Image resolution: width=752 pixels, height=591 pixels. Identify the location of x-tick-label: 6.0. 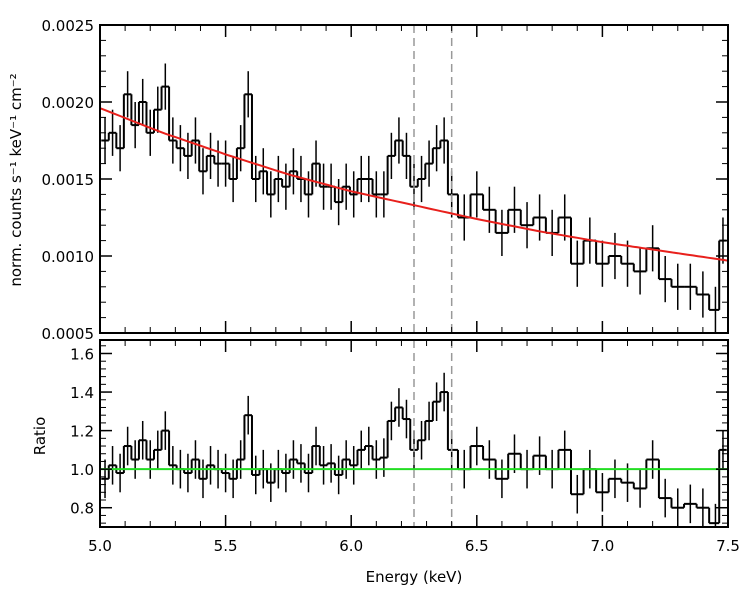
(351, 546).